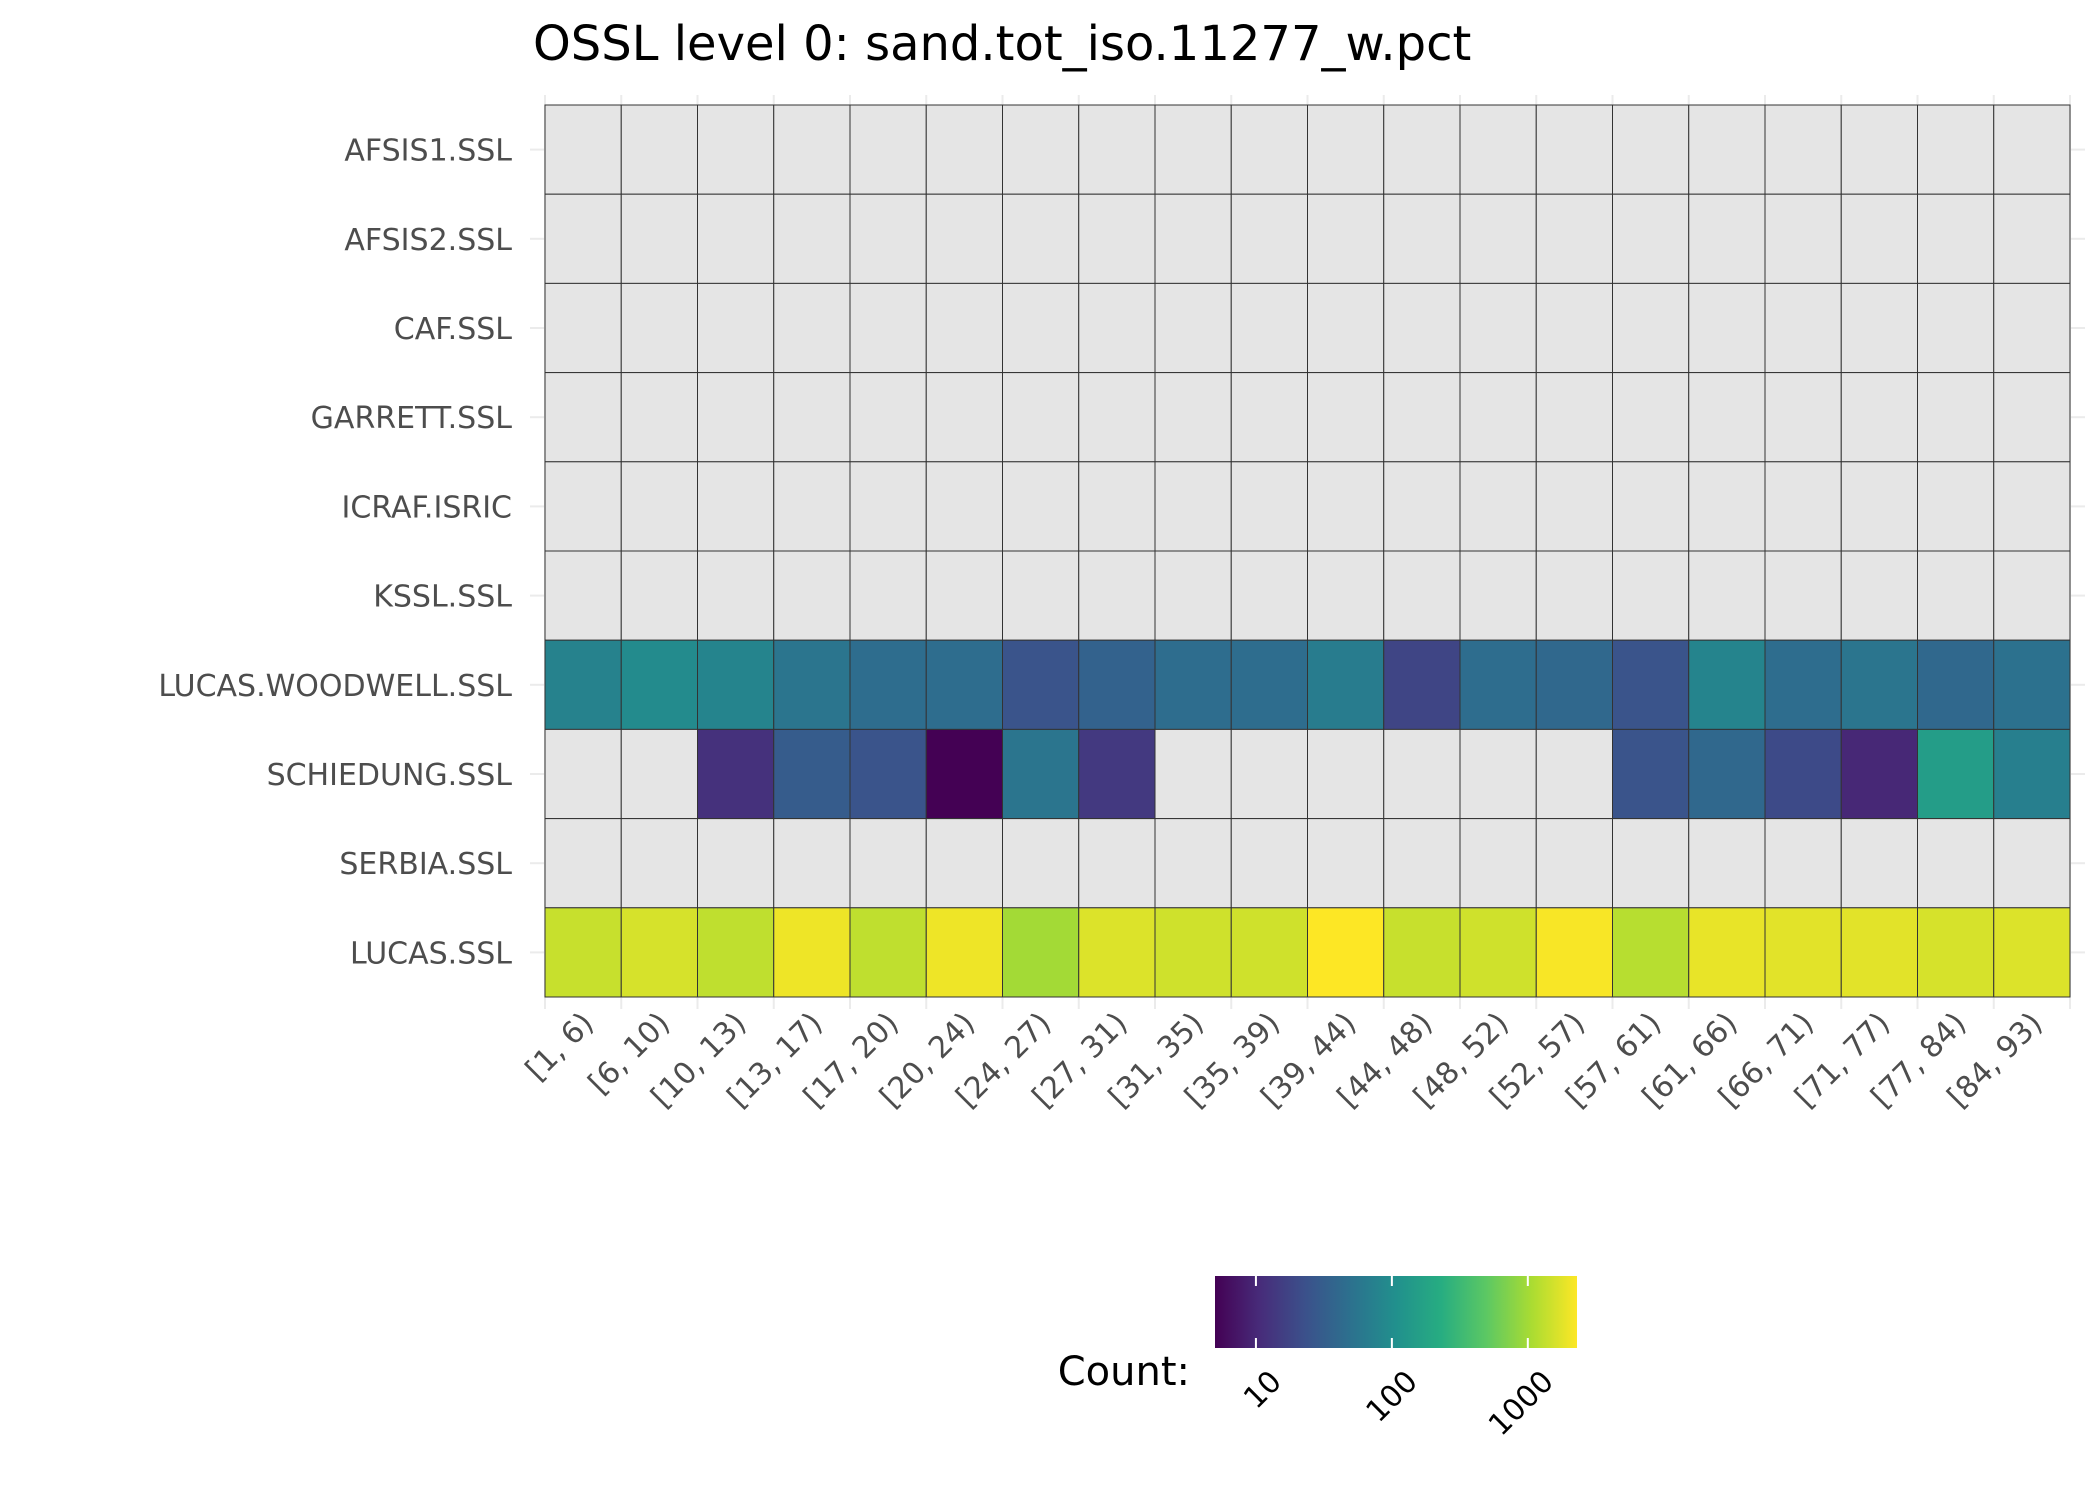 Image resolution: width=2100 pixels, height=1500 pixels. I want to click on colorbar, so click(1396, 1312).